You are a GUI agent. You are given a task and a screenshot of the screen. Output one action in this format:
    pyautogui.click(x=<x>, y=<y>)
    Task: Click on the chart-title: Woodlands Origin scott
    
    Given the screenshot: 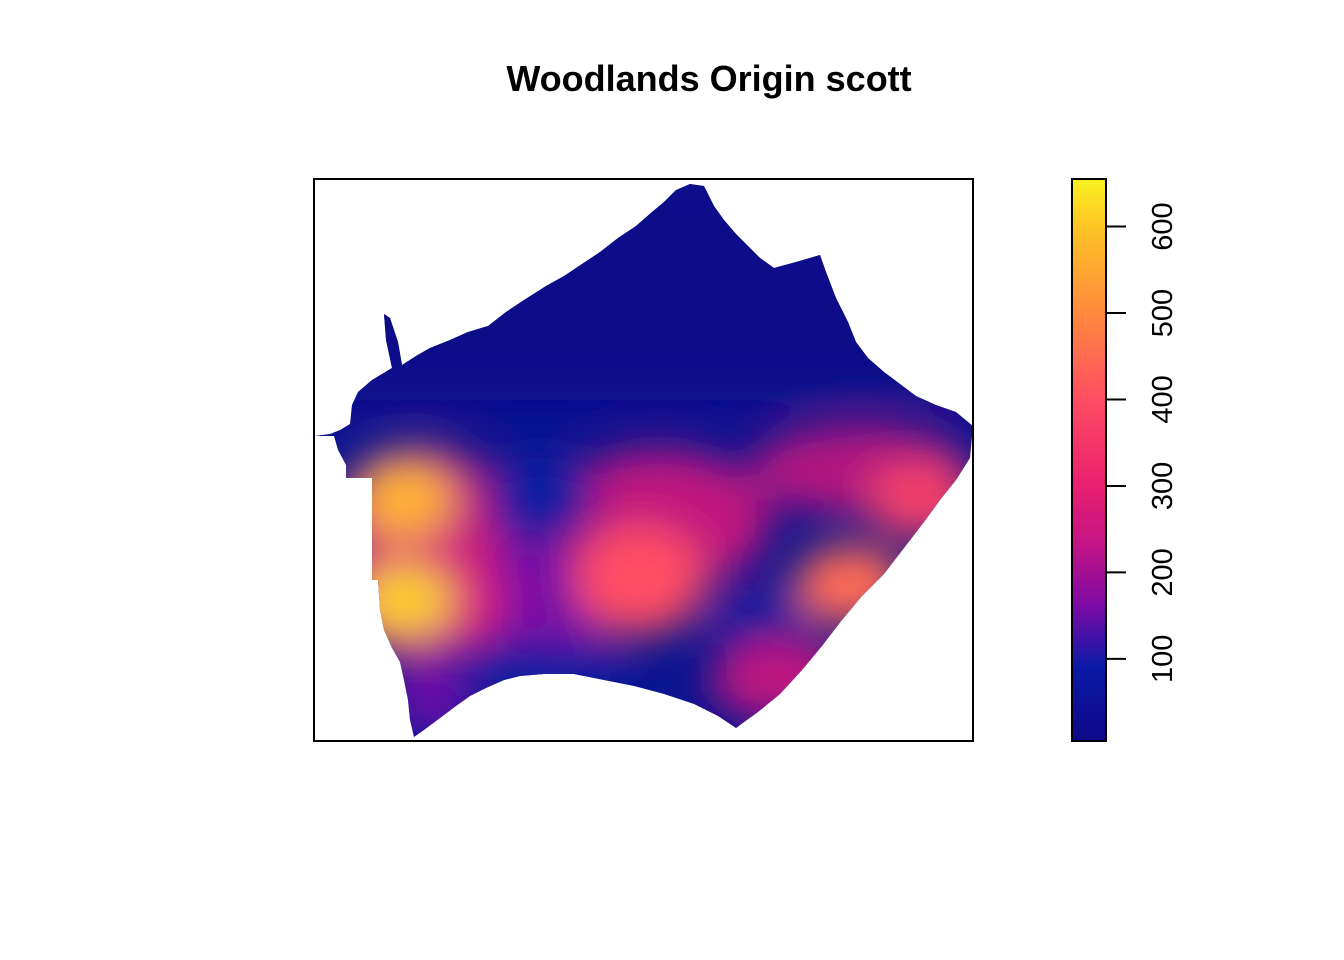 What is the action you would take?
    pyautogui.click(x=709, y=78)
    